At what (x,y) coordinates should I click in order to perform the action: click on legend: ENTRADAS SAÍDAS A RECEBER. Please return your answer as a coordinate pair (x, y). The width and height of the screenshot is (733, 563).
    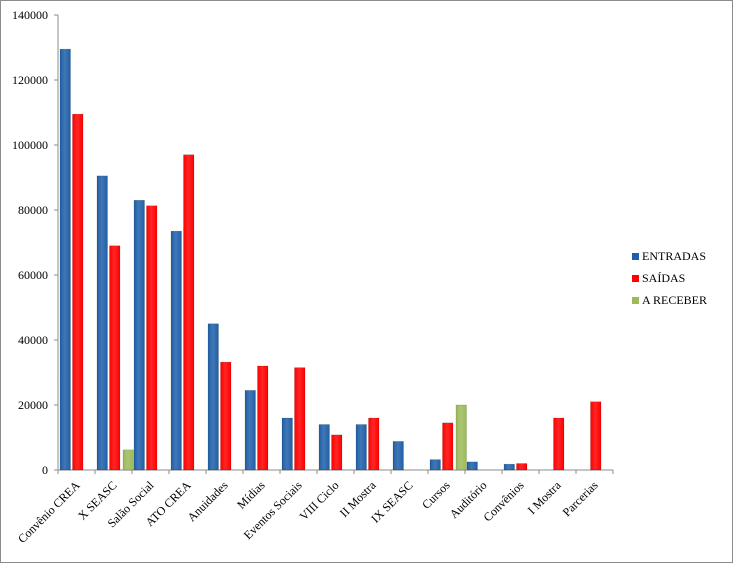
    Looking at the image, I should click on (669, 278).